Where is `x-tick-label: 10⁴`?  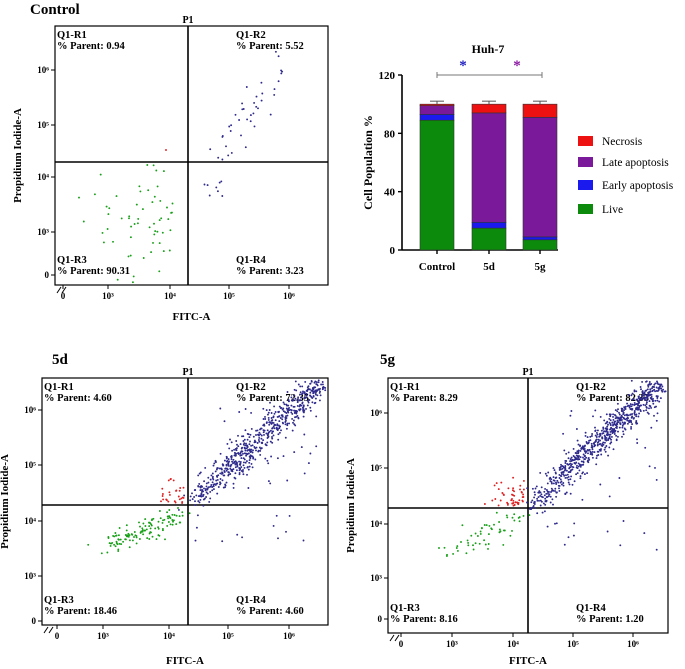 x-tick-label: 10⁴ is located at coordinates (513, 644).